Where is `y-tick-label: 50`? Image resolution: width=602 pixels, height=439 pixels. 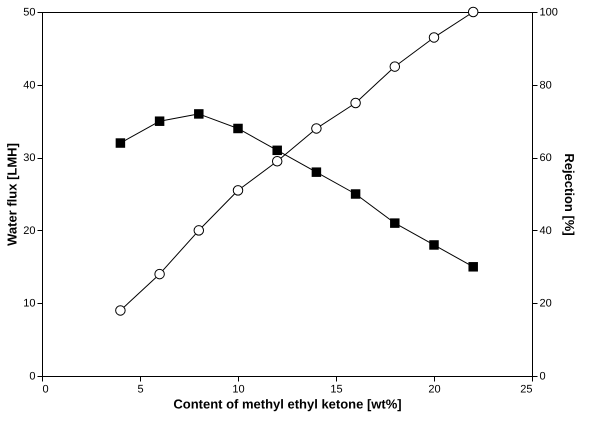 y-tick-label: 50 is located at coordinates (29, 12).